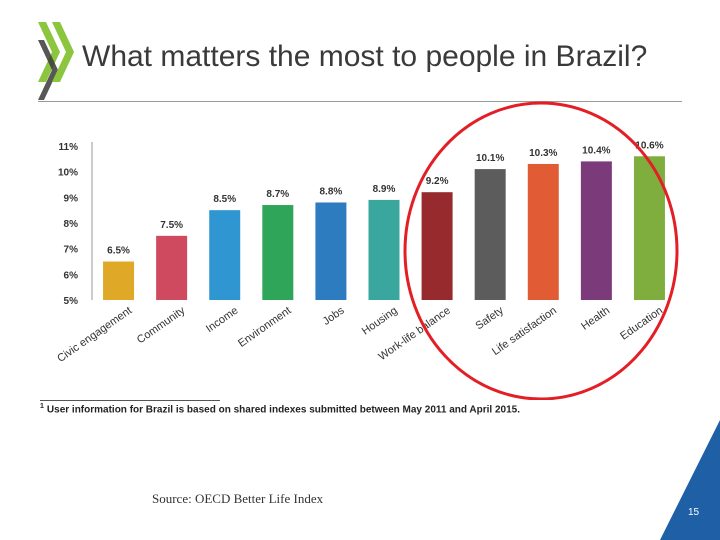  What do you see at coordinates (94, 335) in the screenshot?
I see `category-label: Civic engagement` at bounding box center [94, 335].